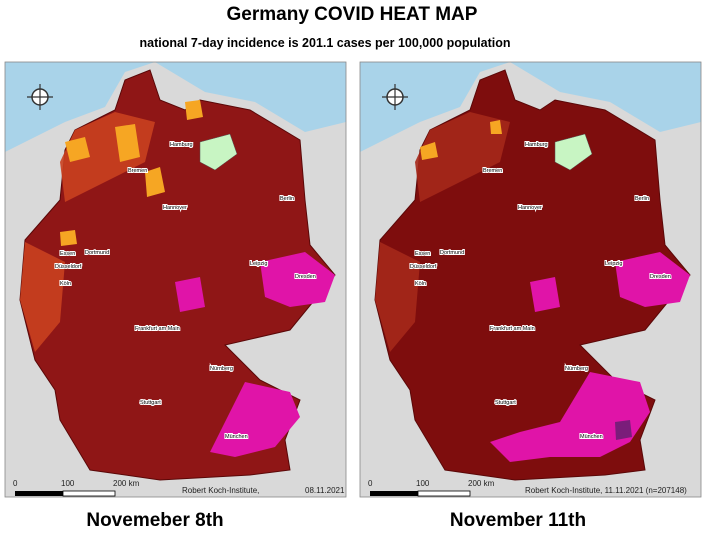 This screenshot has height=544, width=704. Describe the element at coordinates (352, 14) in the screenshot. I see `title: Germany COVID HEAT MAP` at that location.